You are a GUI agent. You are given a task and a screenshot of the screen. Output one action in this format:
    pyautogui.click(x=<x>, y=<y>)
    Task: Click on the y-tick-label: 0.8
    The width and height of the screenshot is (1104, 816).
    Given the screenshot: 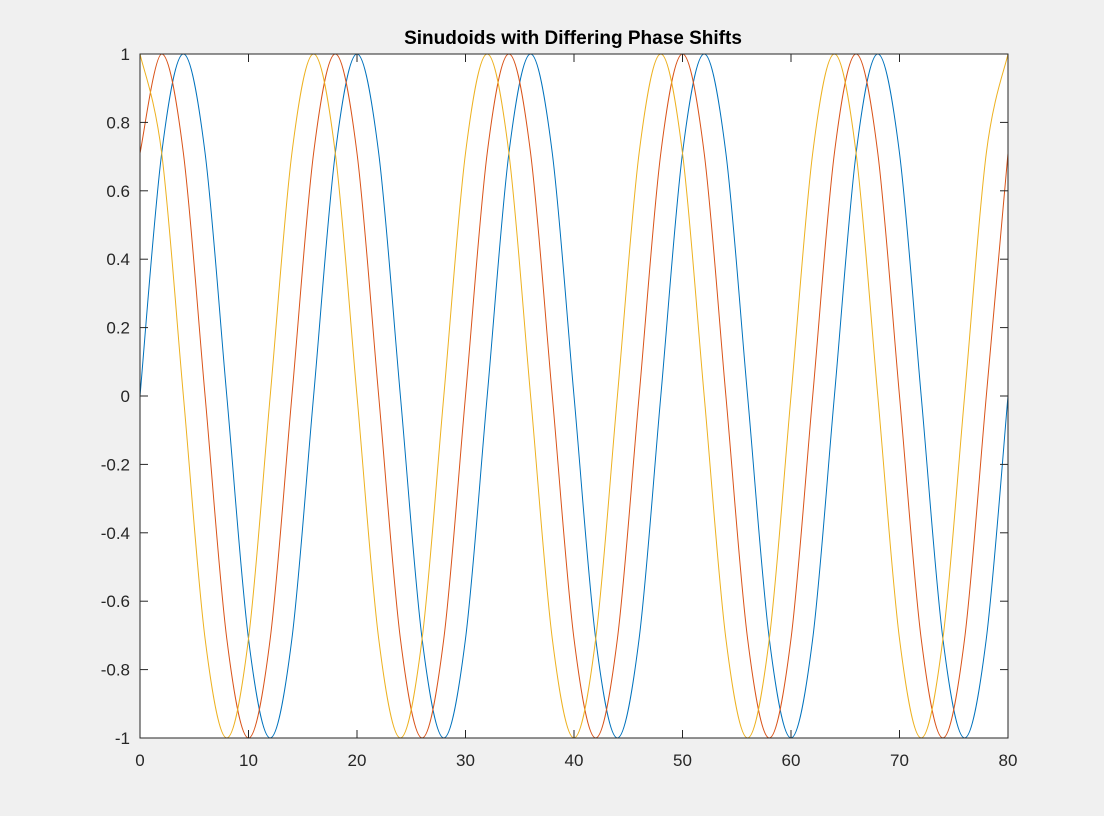 What is the action you would take?
    pyautogui.click(x=118, y=122)
    